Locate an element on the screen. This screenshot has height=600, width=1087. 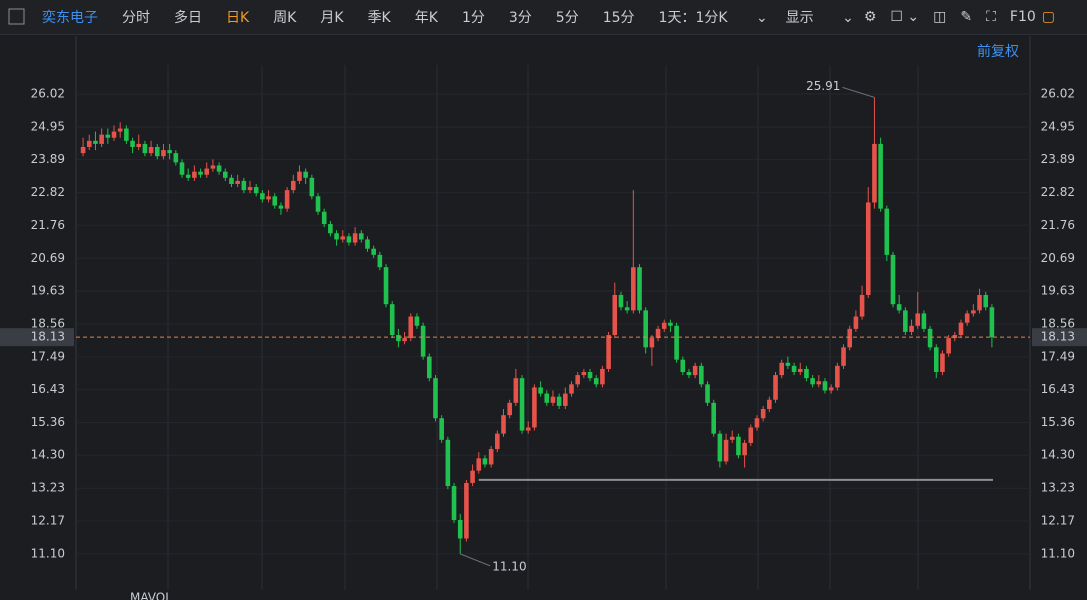
period-tab: 分时 is located at coordinates (136, 18).